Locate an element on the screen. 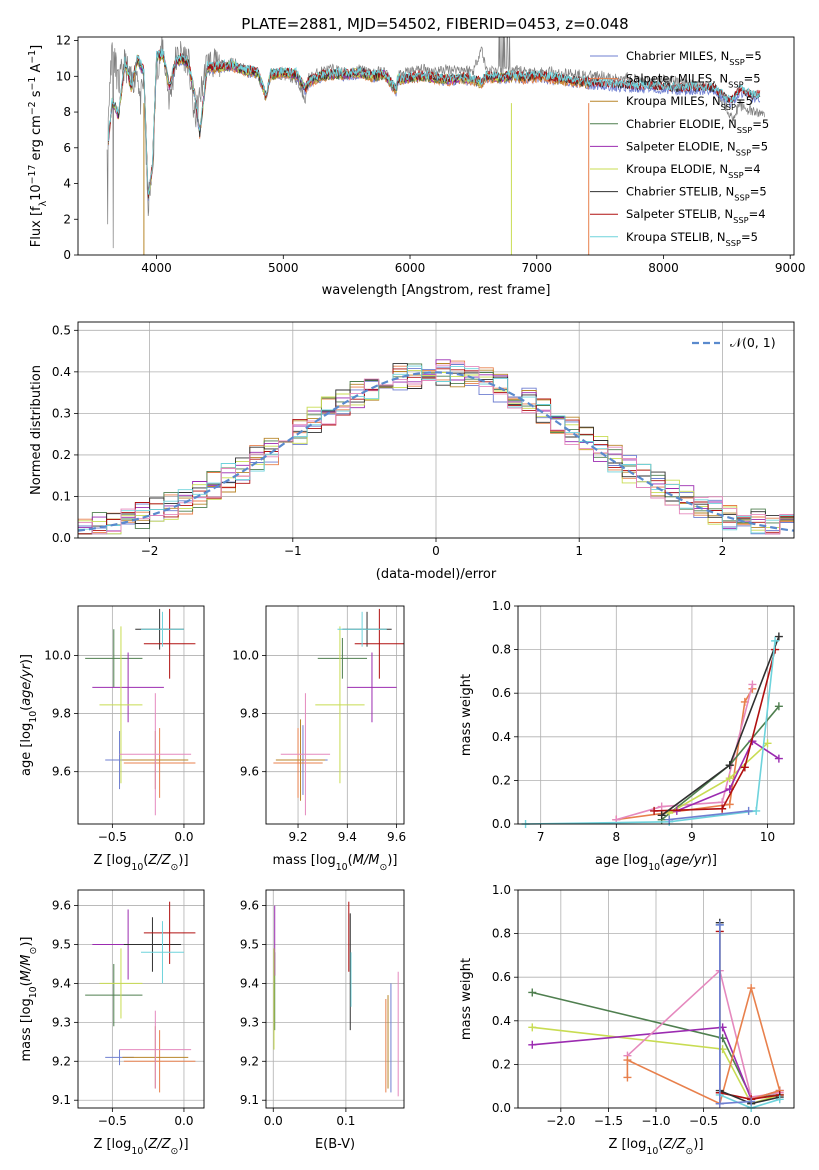 Image resolution: width=819 pixels, height=1170 pixels. y-axis-label: mass weight is located at coordinates (466, 715).